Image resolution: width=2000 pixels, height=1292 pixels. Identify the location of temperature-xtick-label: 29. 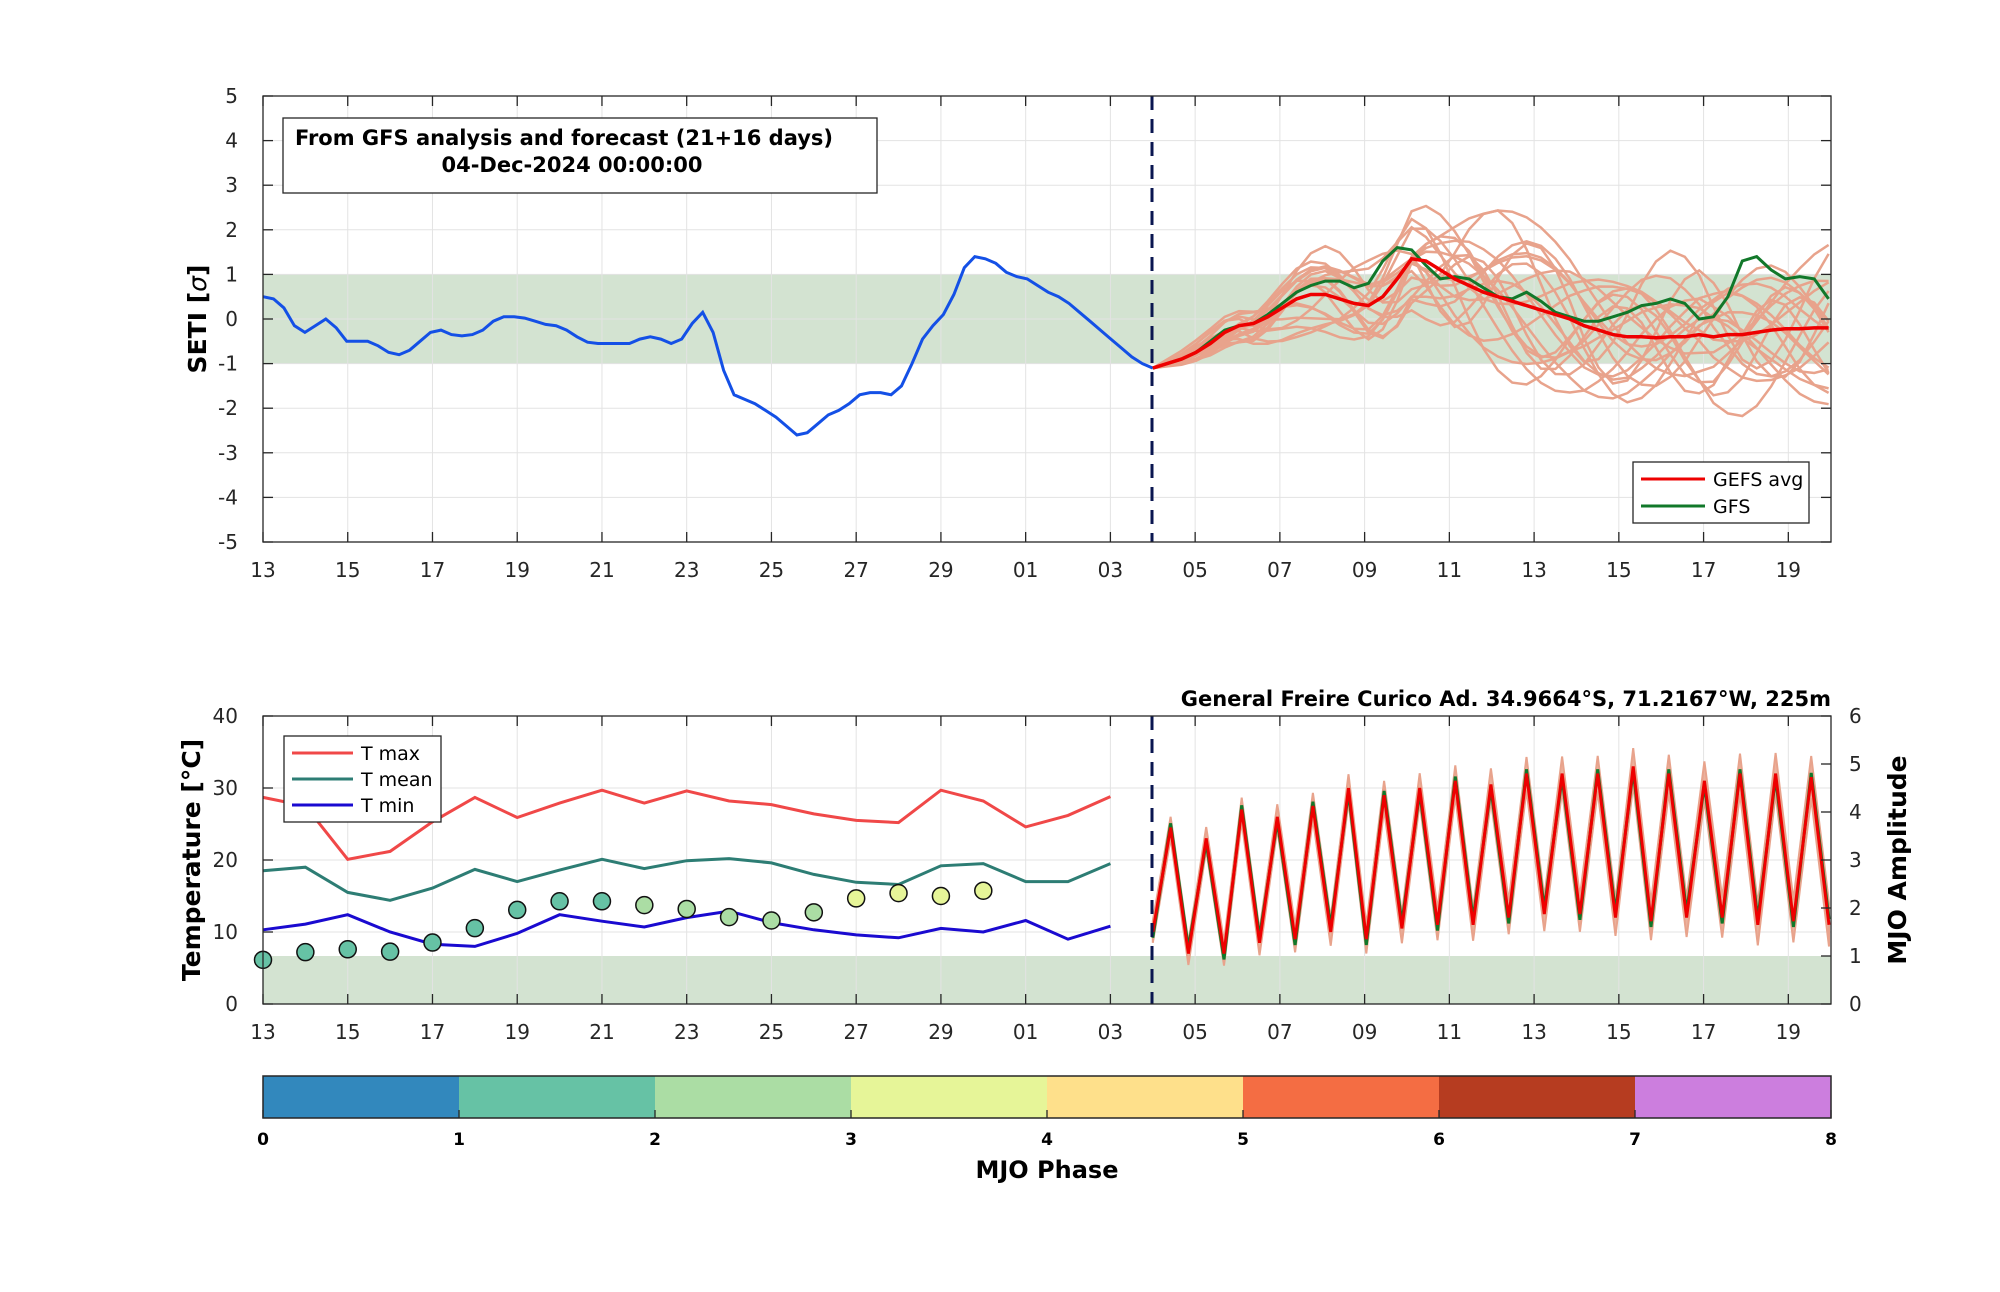
(940, 1032).